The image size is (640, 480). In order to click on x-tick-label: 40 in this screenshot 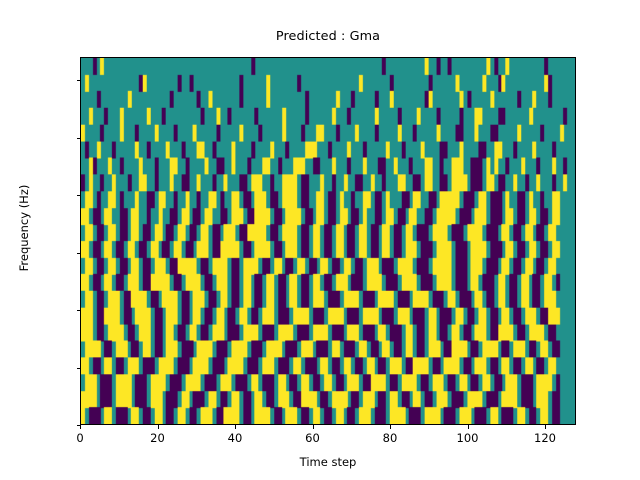, I will do `click(235, 438)`.